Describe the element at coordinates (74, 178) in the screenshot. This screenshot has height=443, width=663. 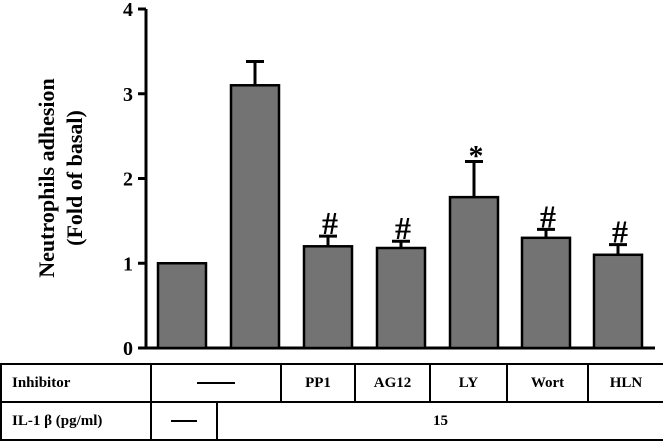
I see `y-axis-title-line2: (Fold of basal)` at that location.